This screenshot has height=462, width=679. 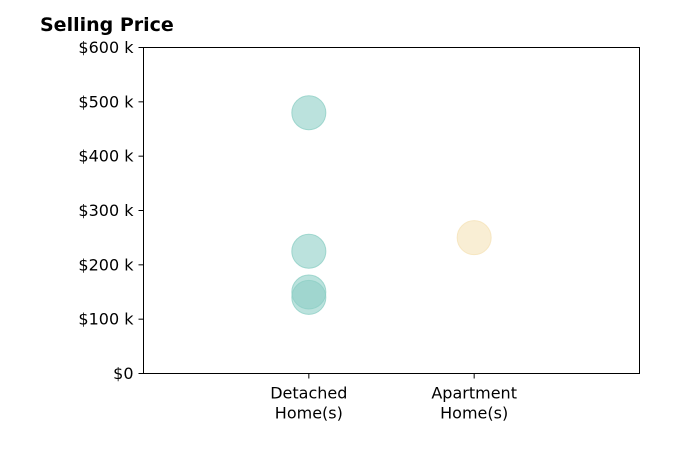 I want to click on x-tick-label: Apartment Home(s), so click(x=474, y=403).